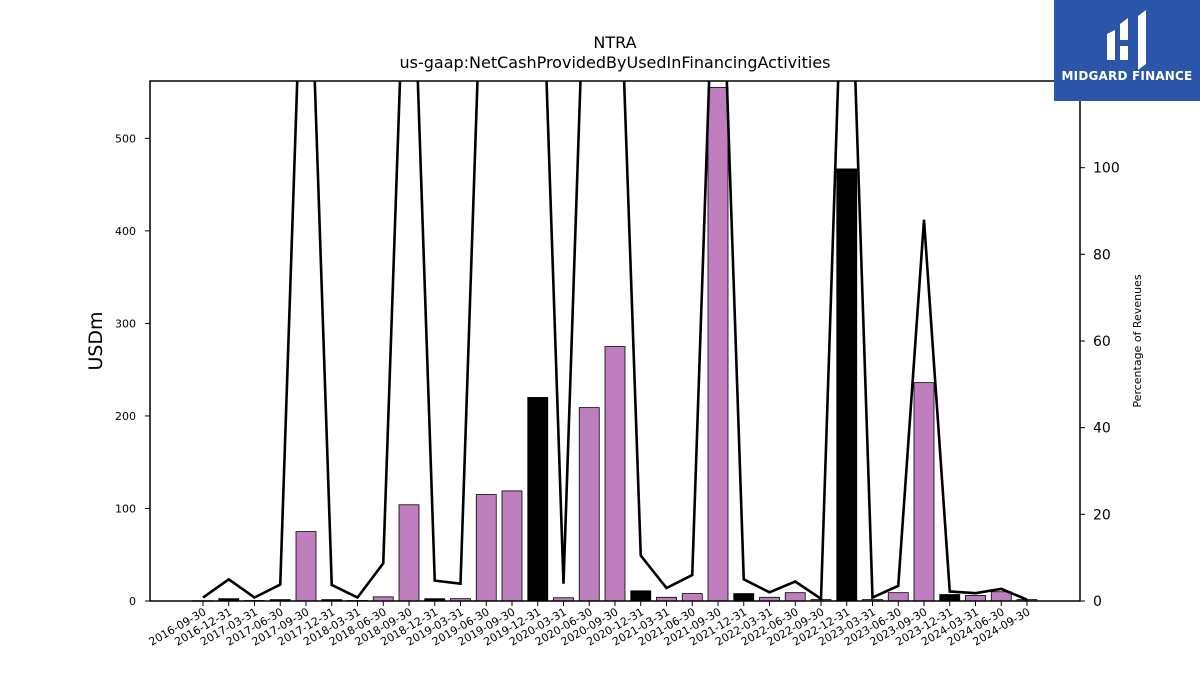 Image resolution: width=1200 pixels, height=675 pixels. What do you see at coordinates (1097, 602) in the screenshot?
I see `y2-tick-label: 0` at bounding box center [1097, 602].